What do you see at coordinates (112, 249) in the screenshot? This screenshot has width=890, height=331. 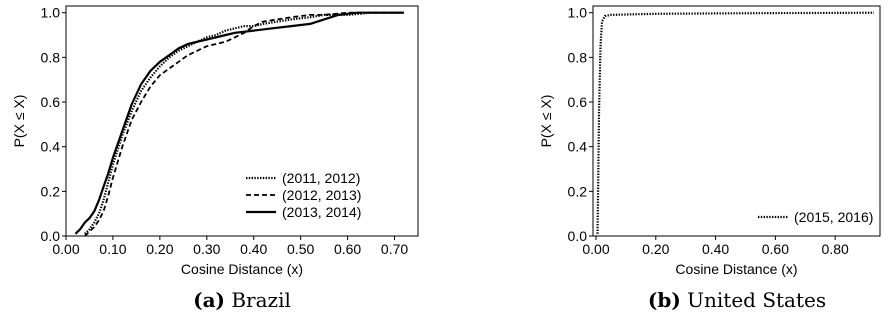 I see `x-tick-label: 0.10` at bounding box center [112, 249].